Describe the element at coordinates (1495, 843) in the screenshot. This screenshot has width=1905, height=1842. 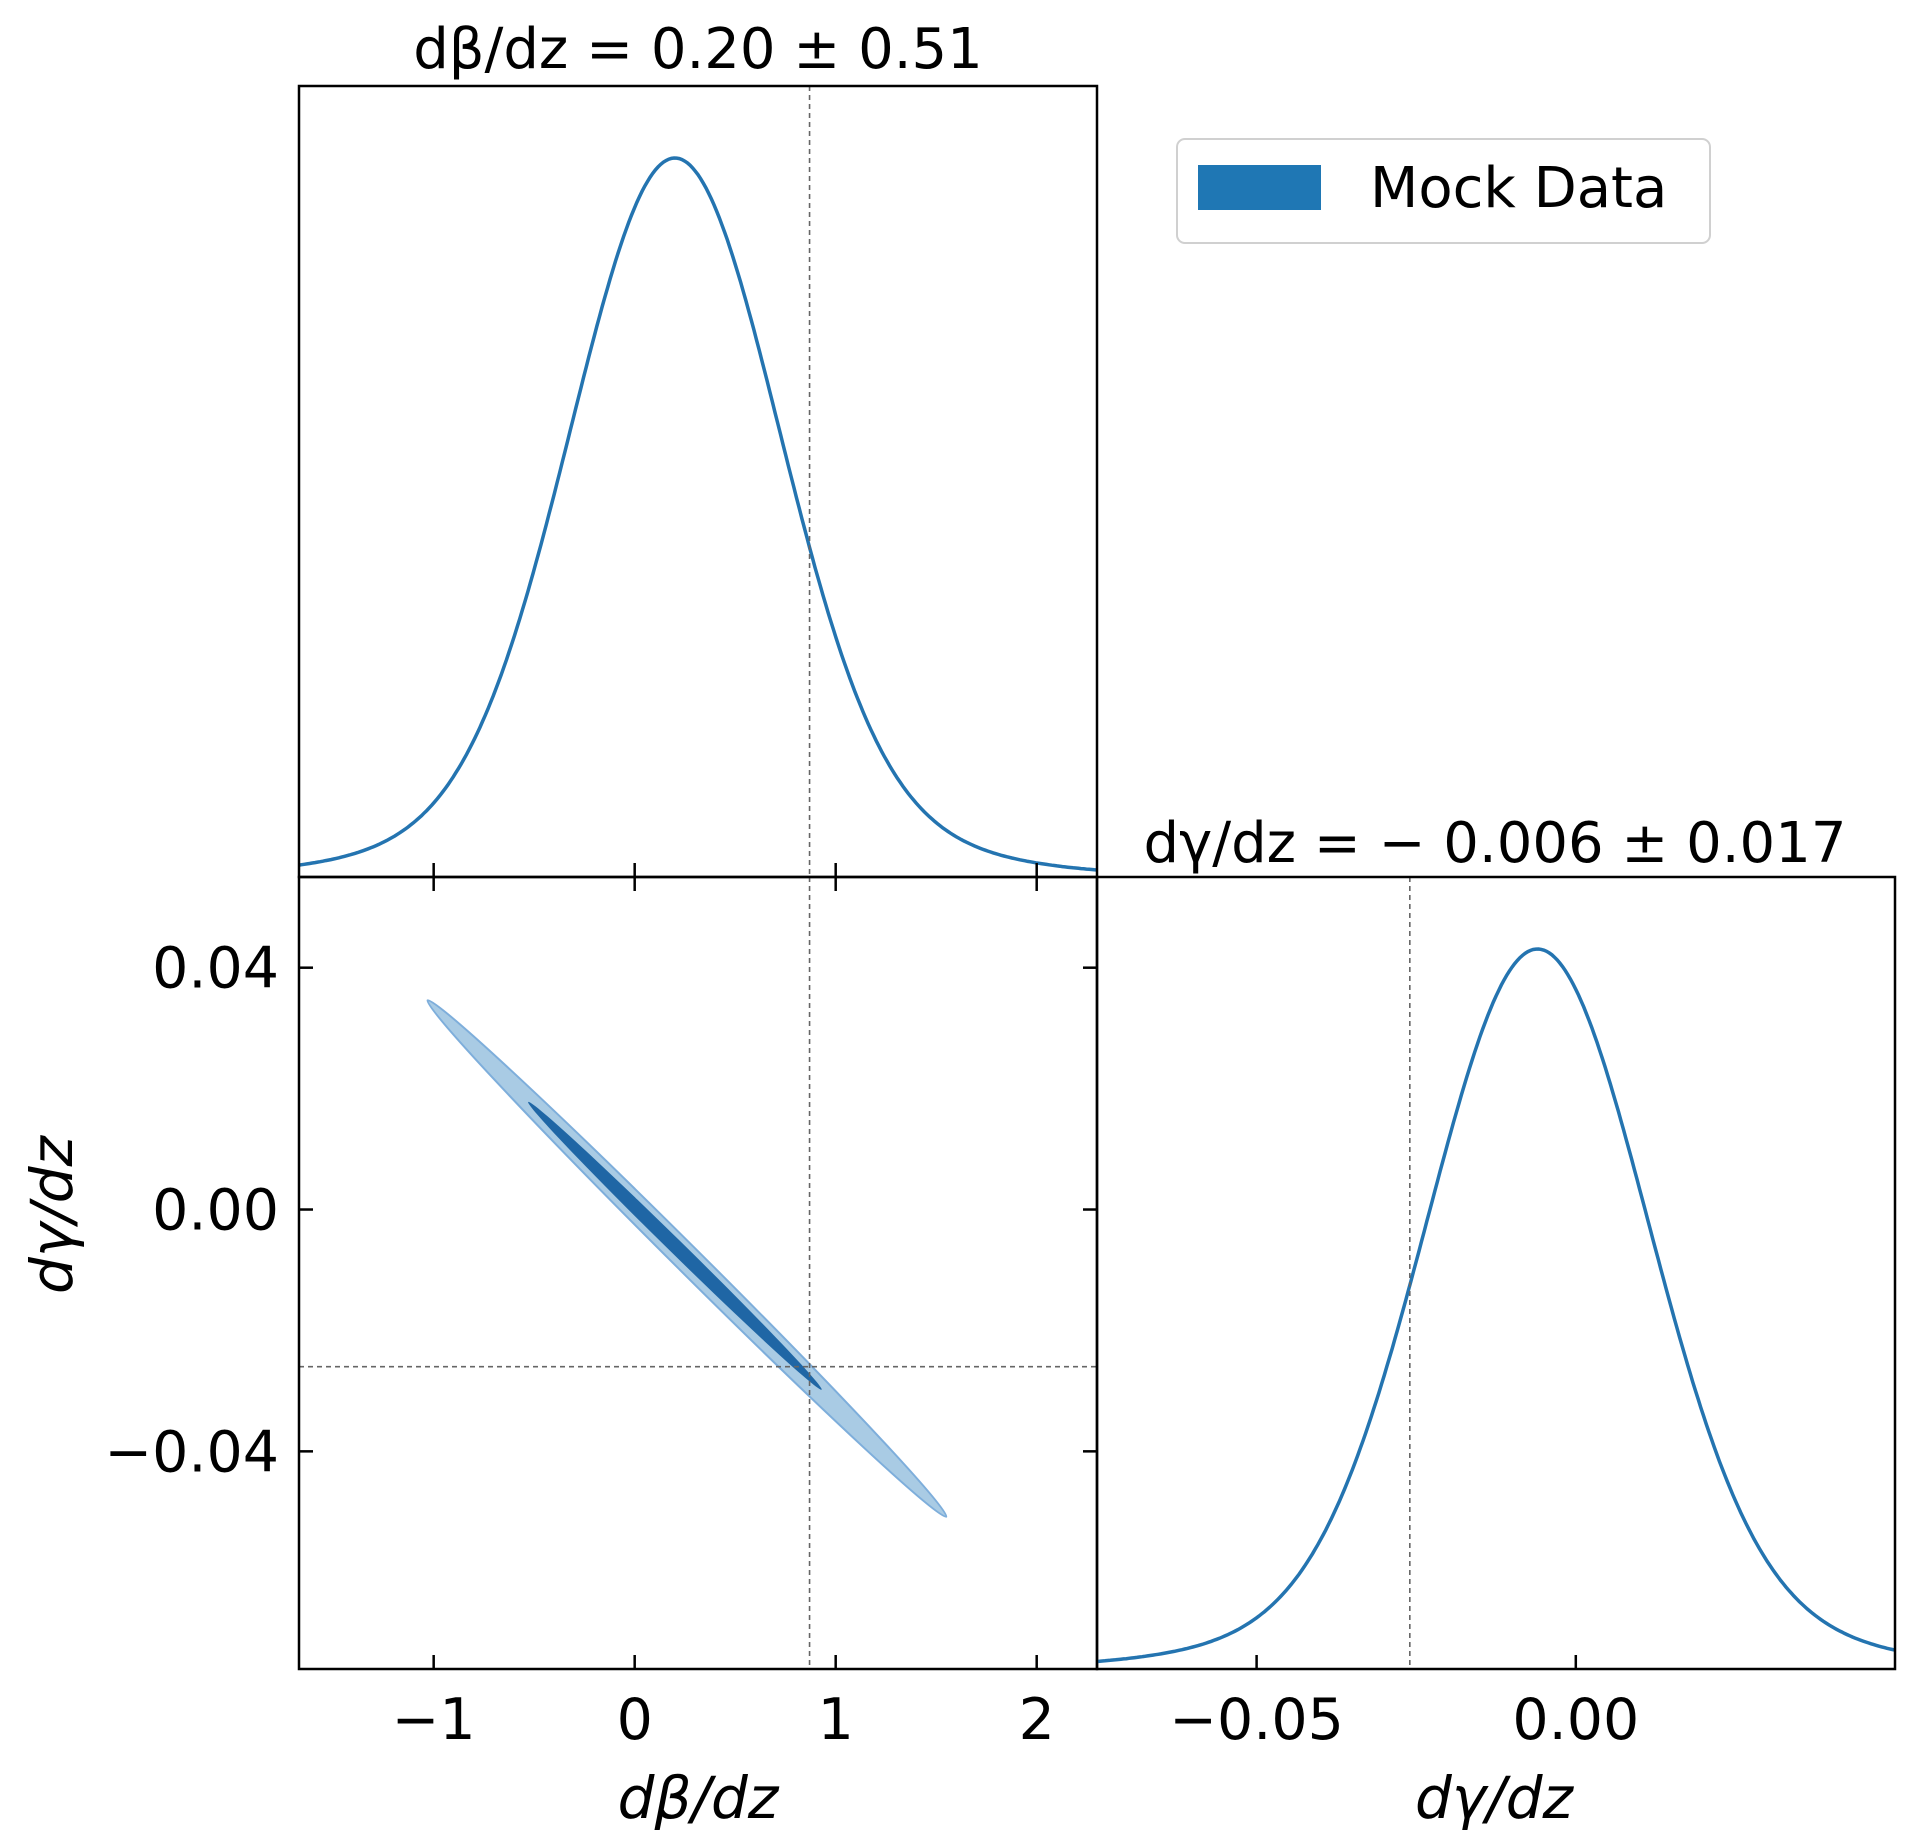
I see `title-gamma-marginal: dγ/dz = − 0.006 ± 0.017` at that location.